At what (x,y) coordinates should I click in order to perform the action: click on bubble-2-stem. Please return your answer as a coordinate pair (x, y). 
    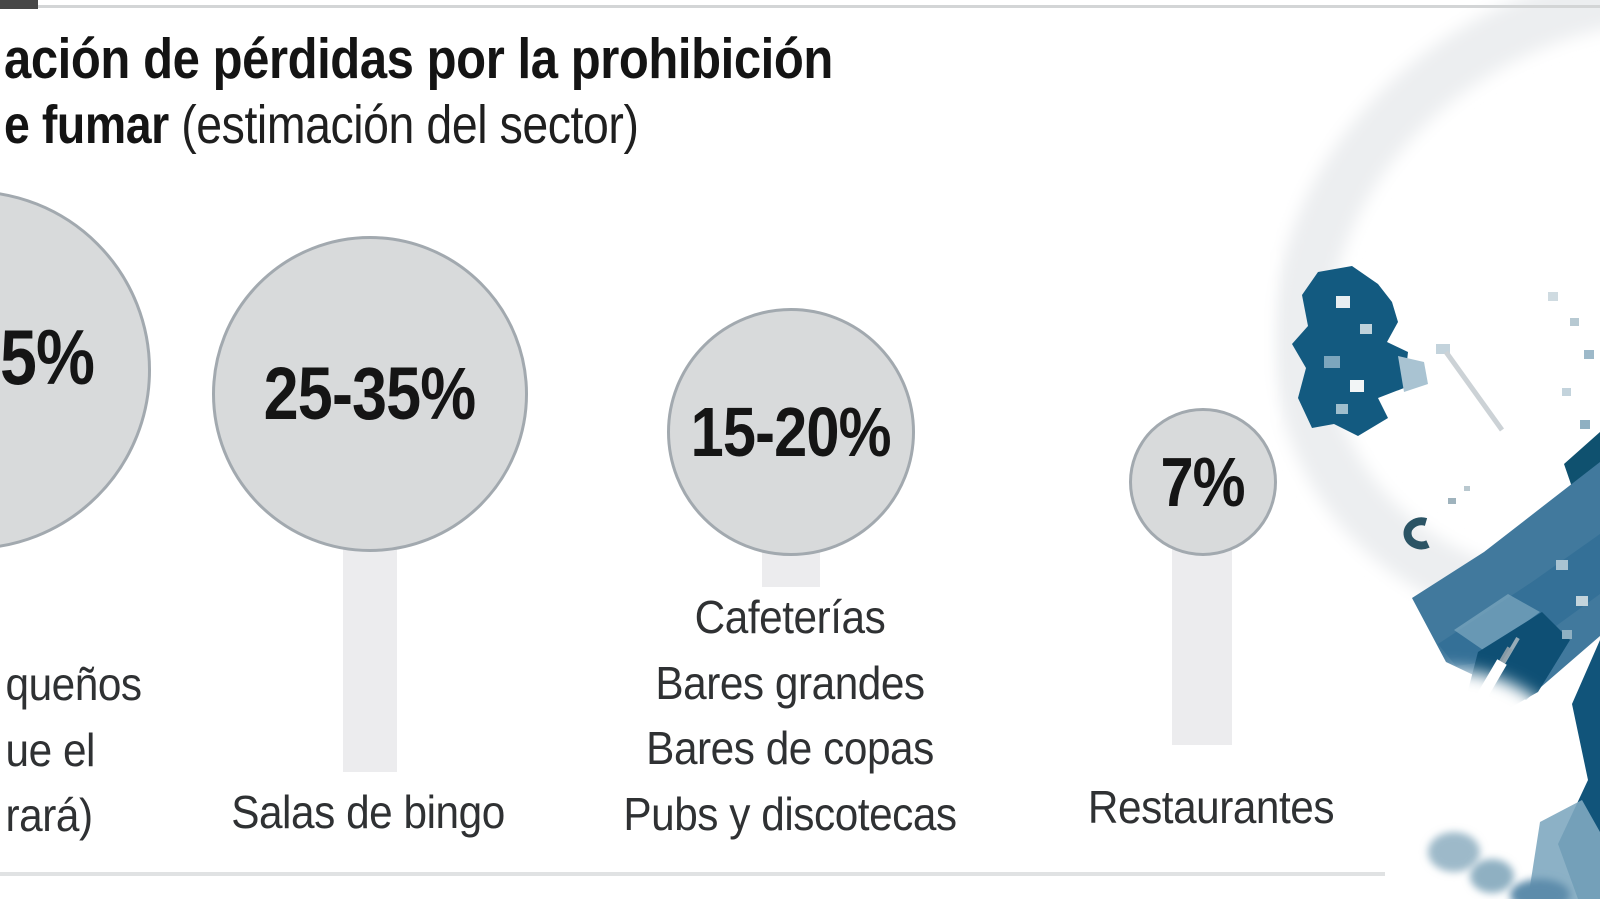
    Looking at the image, I should click on (370, 655).